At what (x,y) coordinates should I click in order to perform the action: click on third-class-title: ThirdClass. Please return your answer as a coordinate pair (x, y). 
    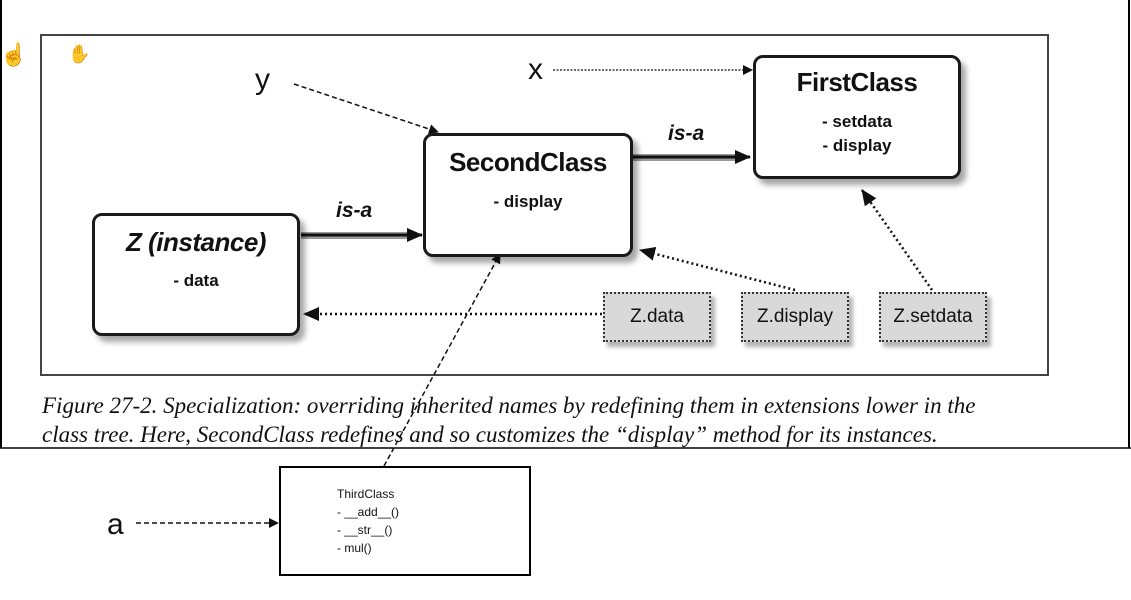
    Looking at the image, I should click on (365, 494).